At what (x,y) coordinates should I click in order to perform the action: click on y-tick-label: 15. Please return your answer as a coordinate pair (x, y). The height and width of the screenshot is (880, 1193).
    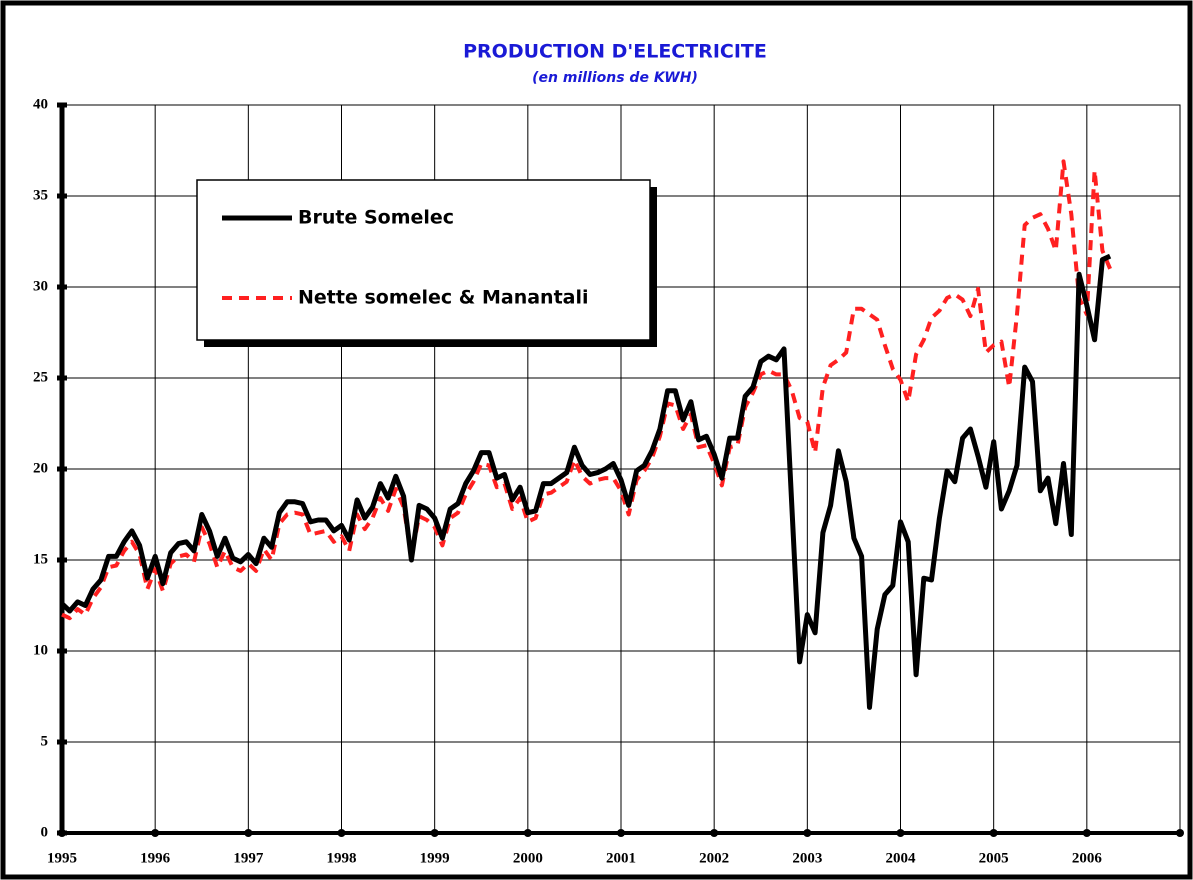
    Looking at the image, I should click on (40, 559).